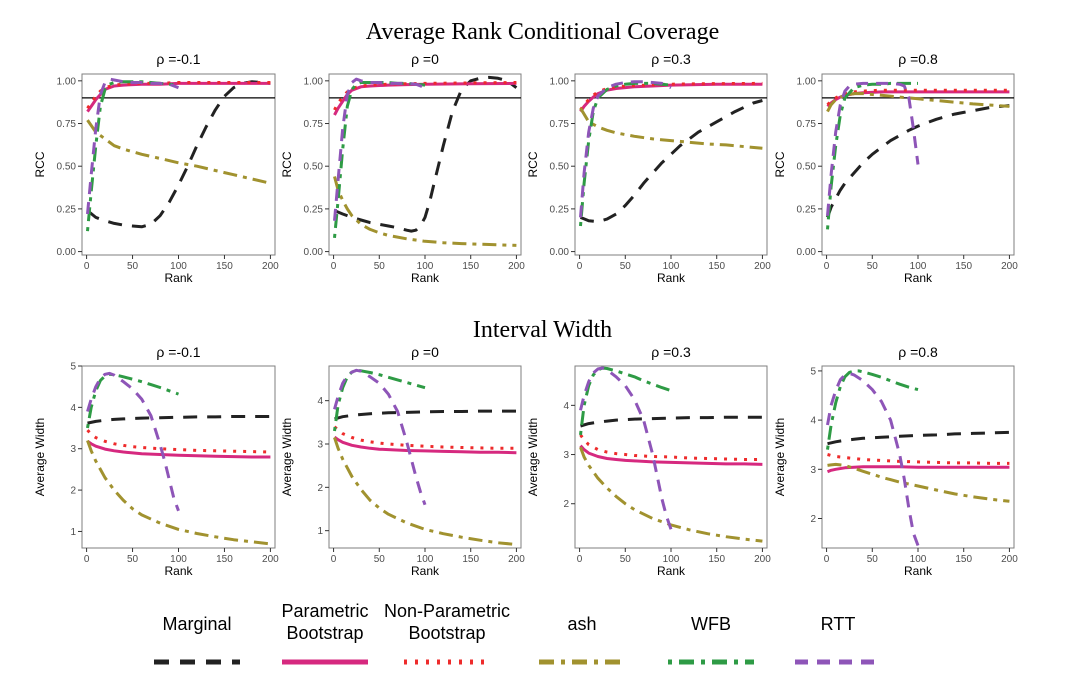  What do you see at coordinates (711, 624) in the screenshot?
I see `legend-label-line: WFB` at bounding box center [711, 624].